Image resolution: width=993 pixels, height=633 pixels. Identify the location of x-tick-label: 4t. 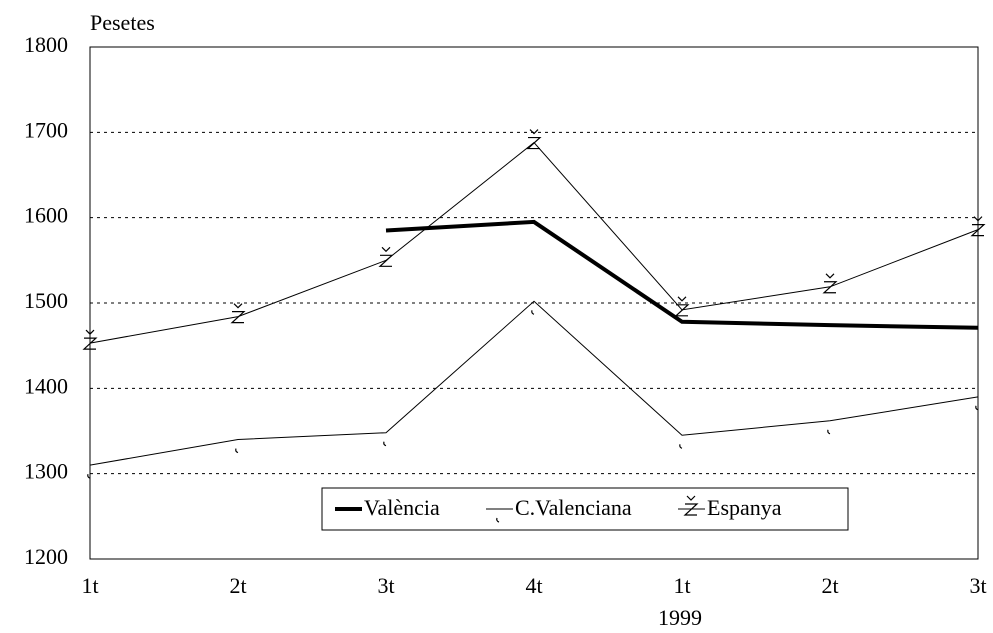
(533, 585).